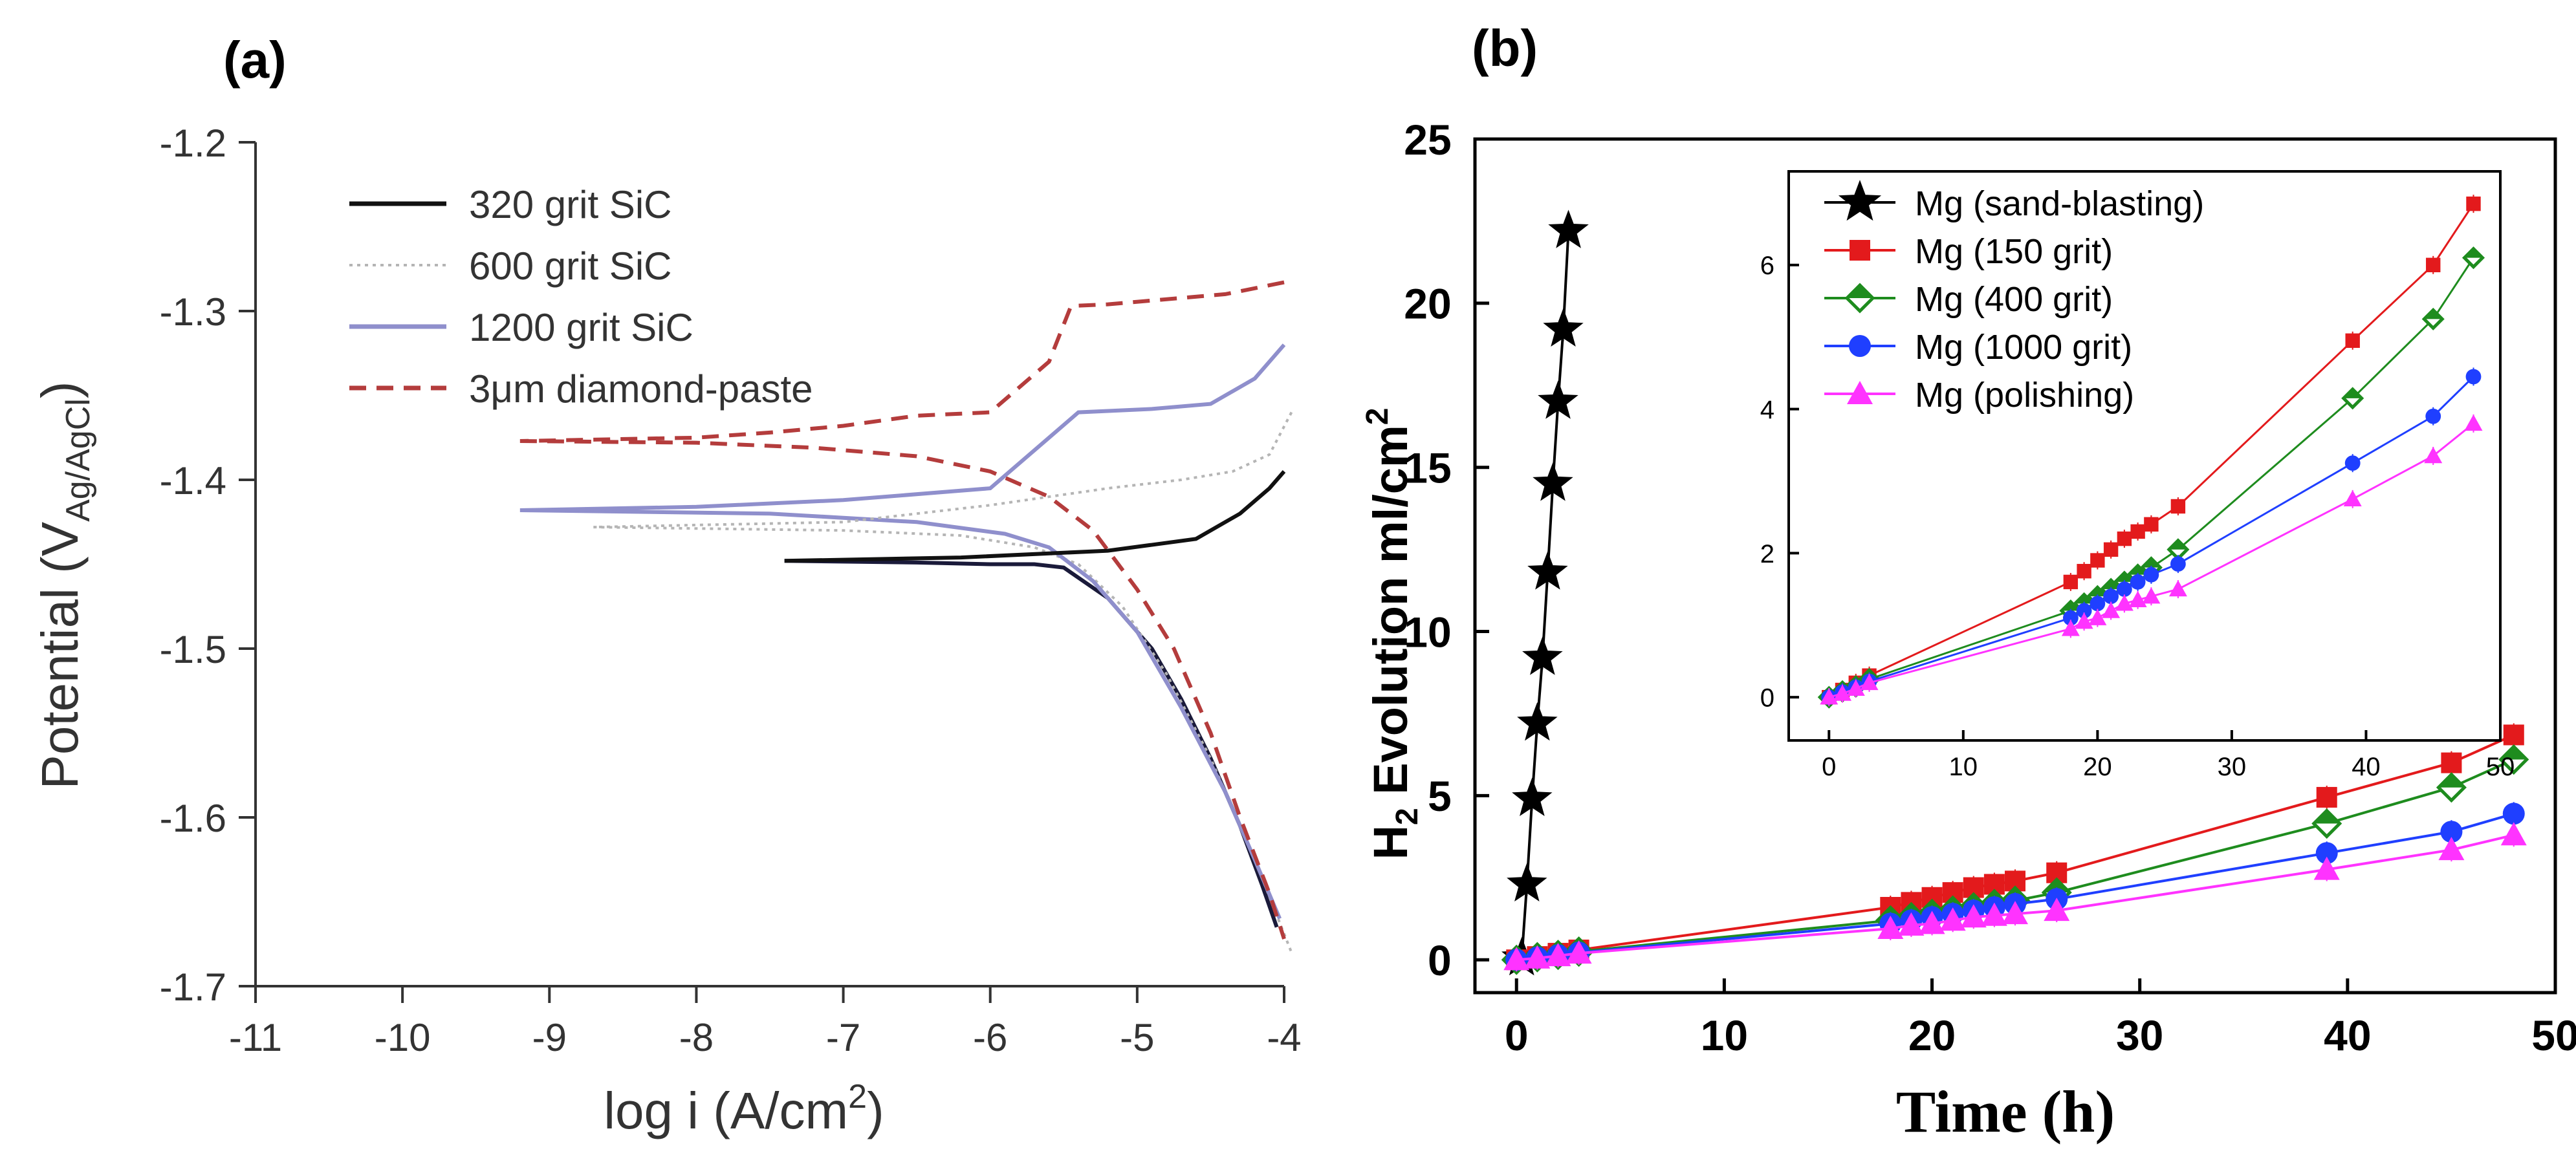 Image resolution: width=2576 pixels, height=1175 pixels. I want to click on panel-b-label: (b), so click(1505, 48).